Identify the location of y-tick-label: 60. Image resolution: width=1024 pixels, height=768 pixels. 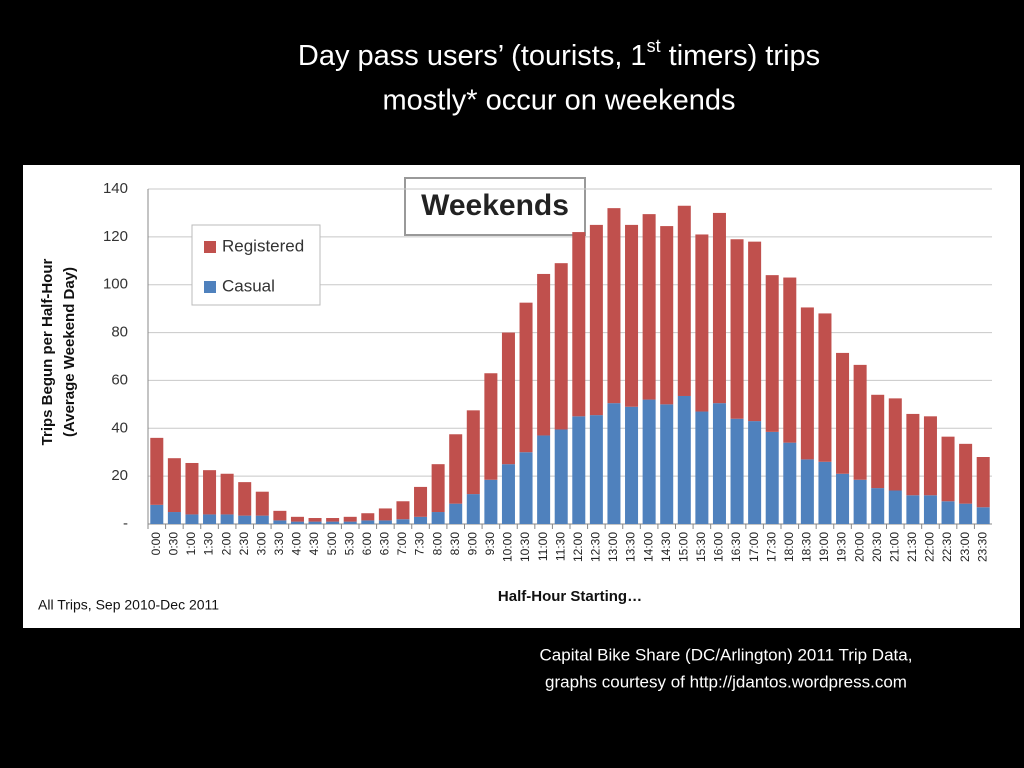
(119, 379).